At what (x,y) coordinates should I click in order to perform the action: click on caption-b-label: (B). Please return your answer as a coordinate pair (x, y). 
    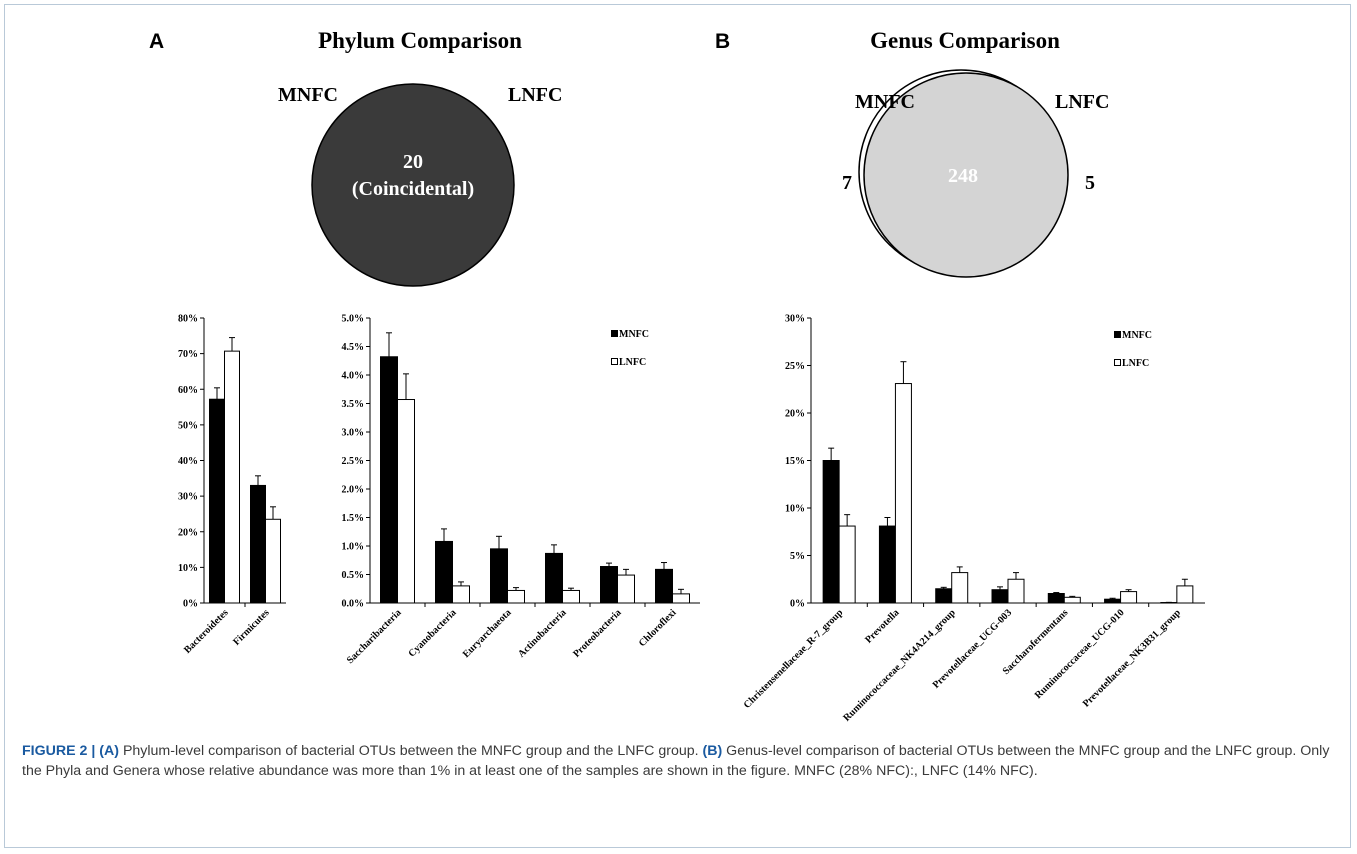
    Looking at the image, I should click on (712, 751).